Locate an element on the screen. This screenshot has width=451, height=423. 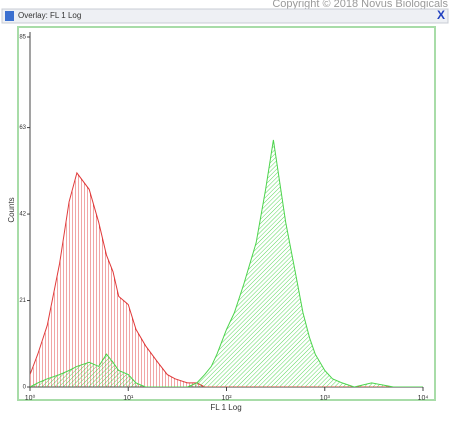
x-tick-label: 10⁴ is located at coordinates (423, 398).